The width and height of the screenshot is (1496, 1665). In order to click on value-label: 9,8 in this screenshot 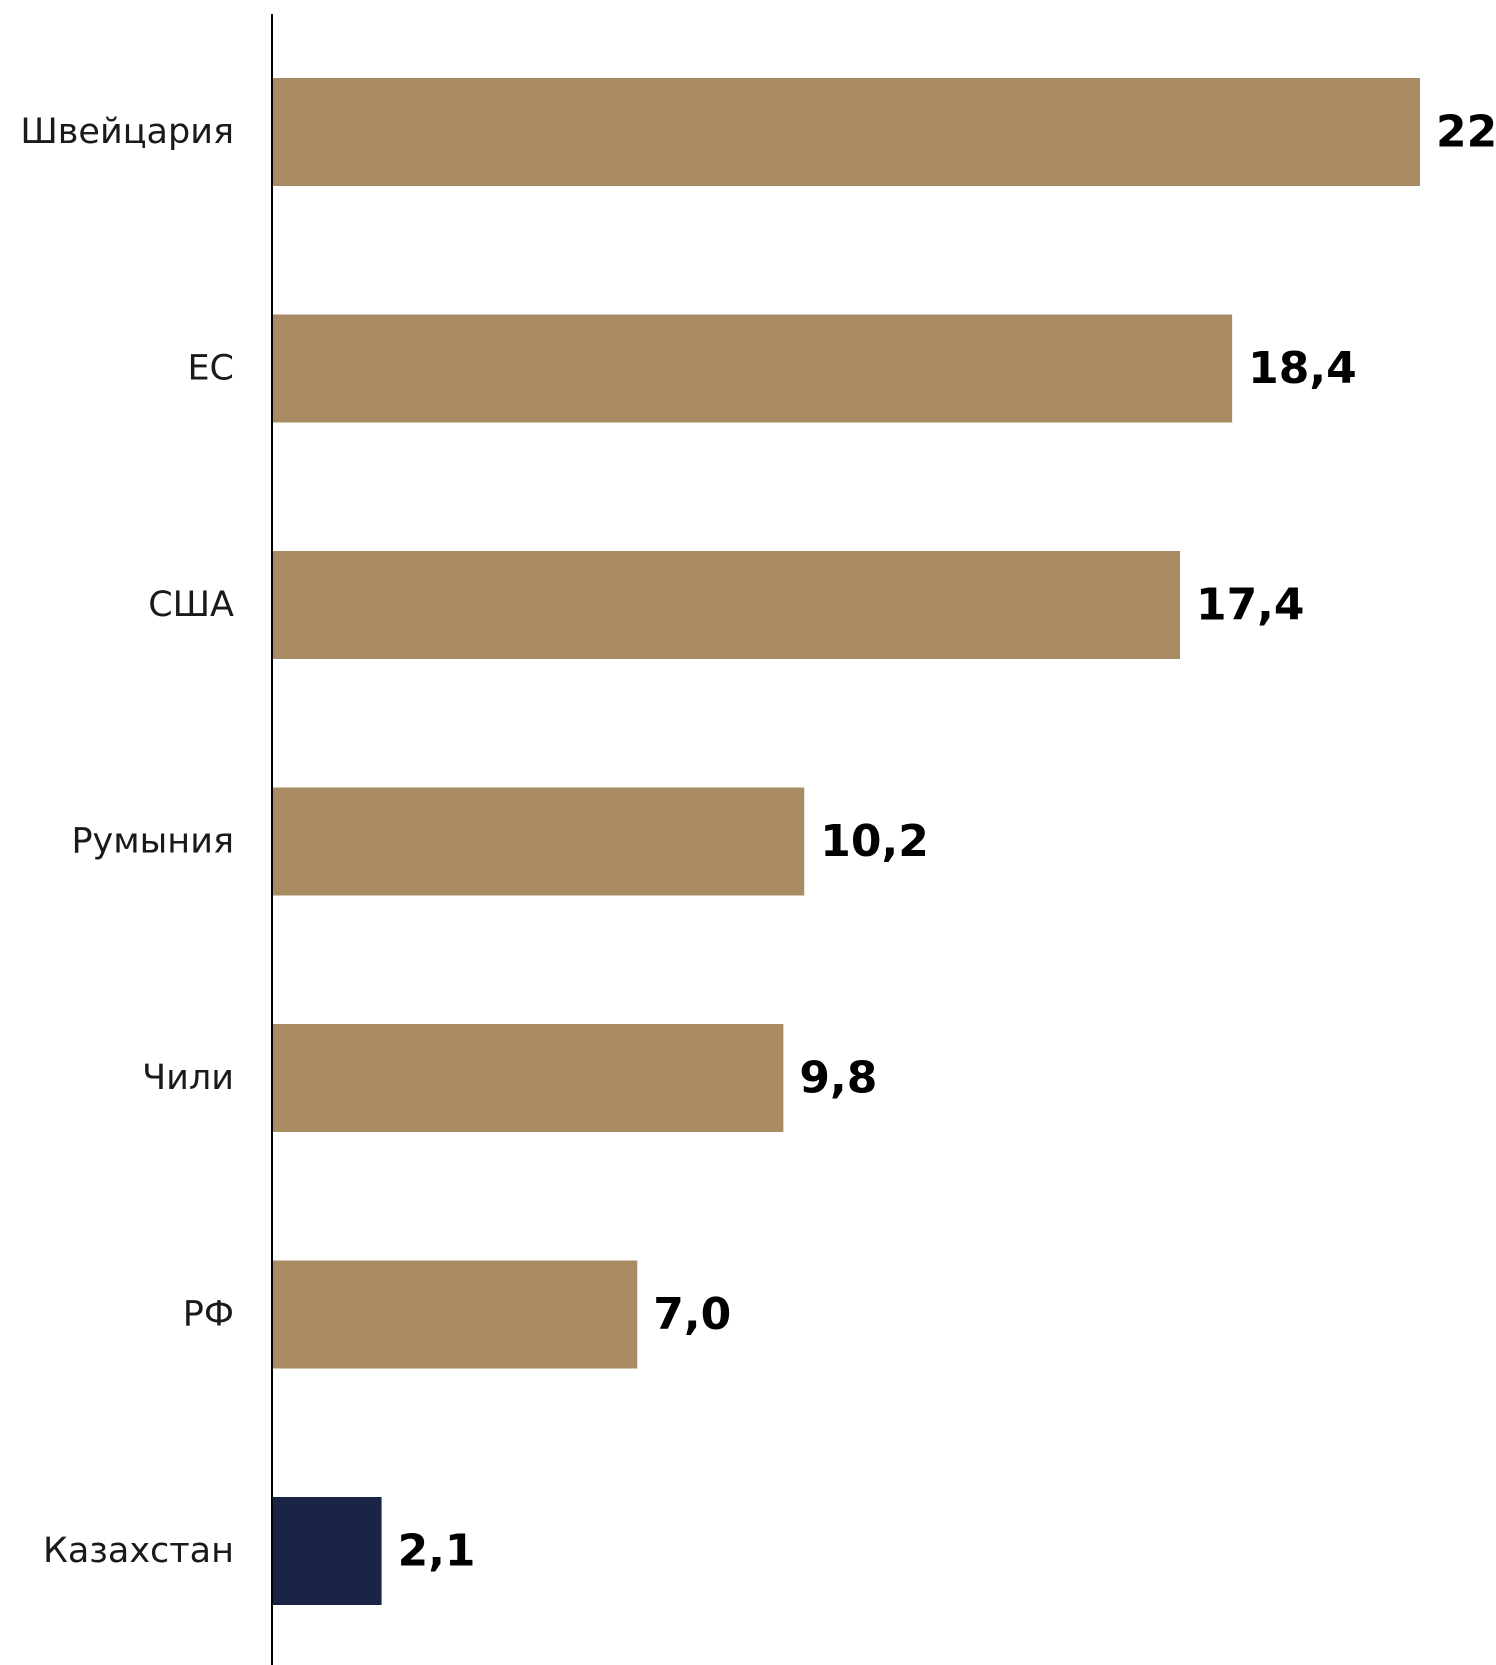, I will do `click(838, 1078)`.